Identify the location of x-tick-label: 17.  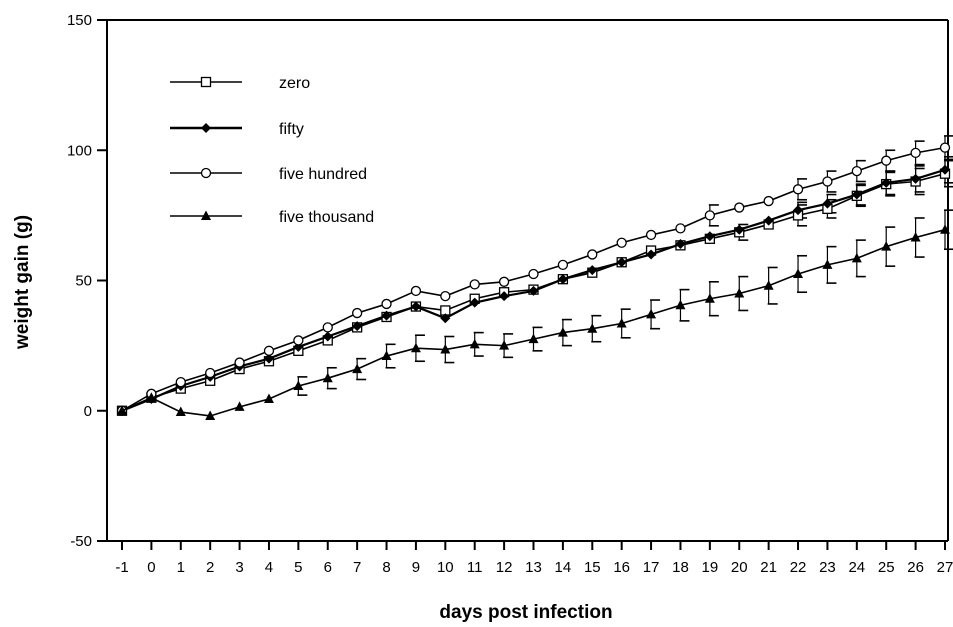
(651, 567).